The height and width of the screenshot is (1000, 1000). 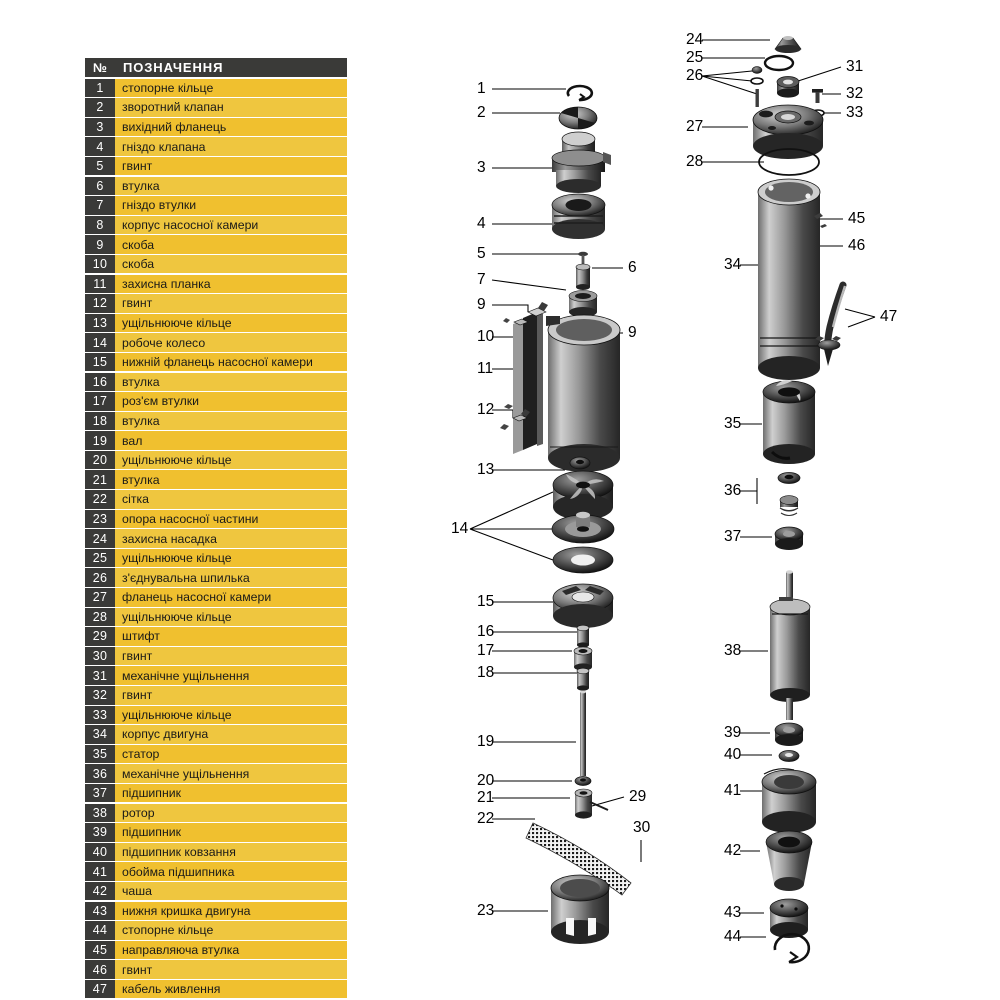 What do you see at coordinates (231, 793) in the screenshot?
I see `table-cell-designation: підшипник` at bounding box center [231, 793].